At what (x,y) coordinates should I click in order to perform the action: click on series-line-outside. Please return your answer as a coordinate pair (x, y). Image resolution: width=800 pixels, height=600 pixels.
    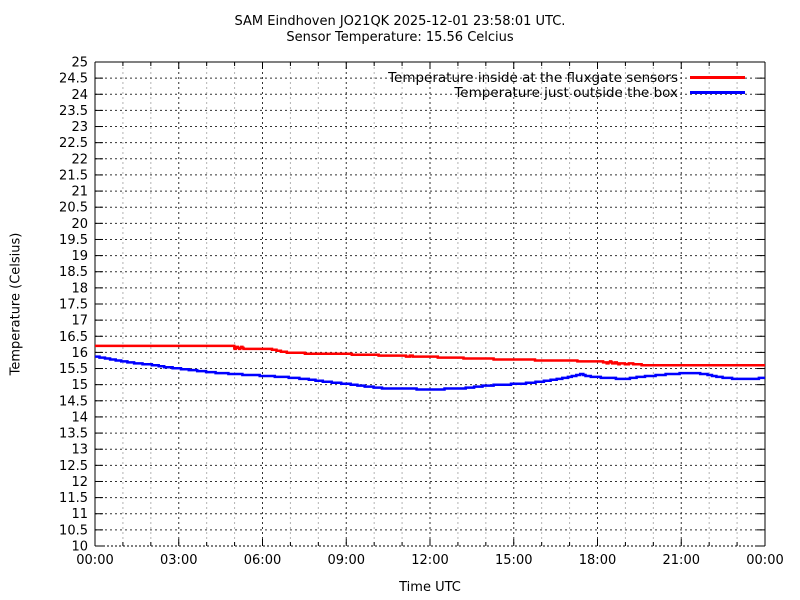
    Looking at the image, I should click on (430, 373).